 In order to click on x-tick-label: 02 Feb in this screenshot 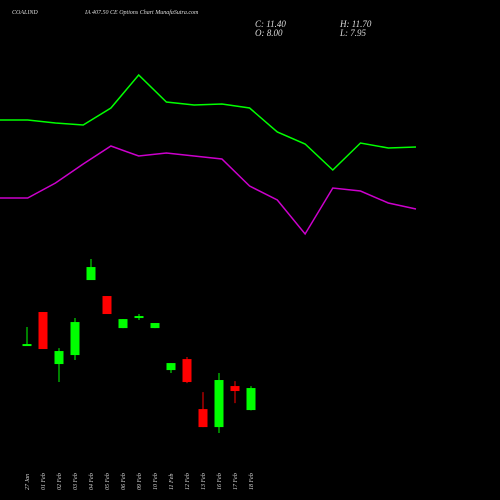, I will do `click(60, 481)`.